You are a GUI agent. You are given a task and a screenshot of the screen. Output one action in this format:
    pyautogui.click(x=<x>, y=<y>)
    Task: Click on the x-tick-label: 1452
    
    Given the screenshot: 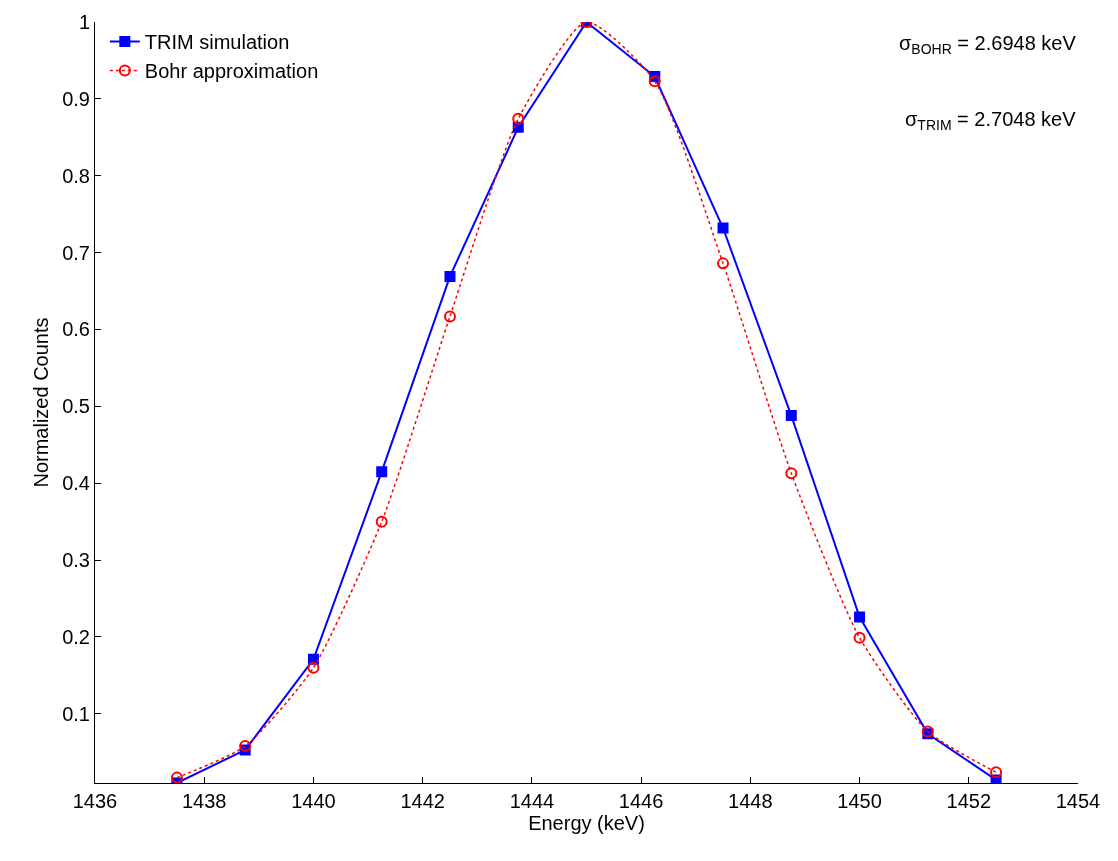 What is the action you would take?
    pyautogui.click(x=969, y=801)
    